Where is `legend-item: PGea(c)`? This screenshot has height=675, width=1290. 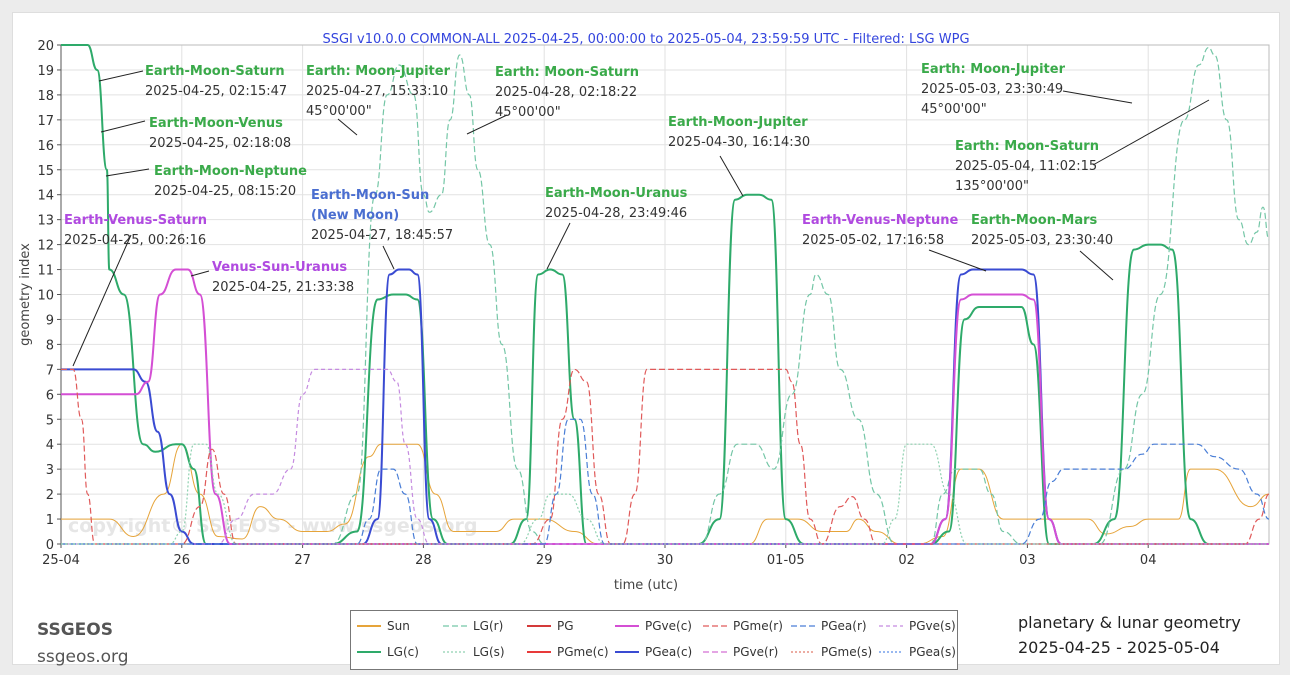
legend-item: PGea(c) is located at coordinates (653, 652).